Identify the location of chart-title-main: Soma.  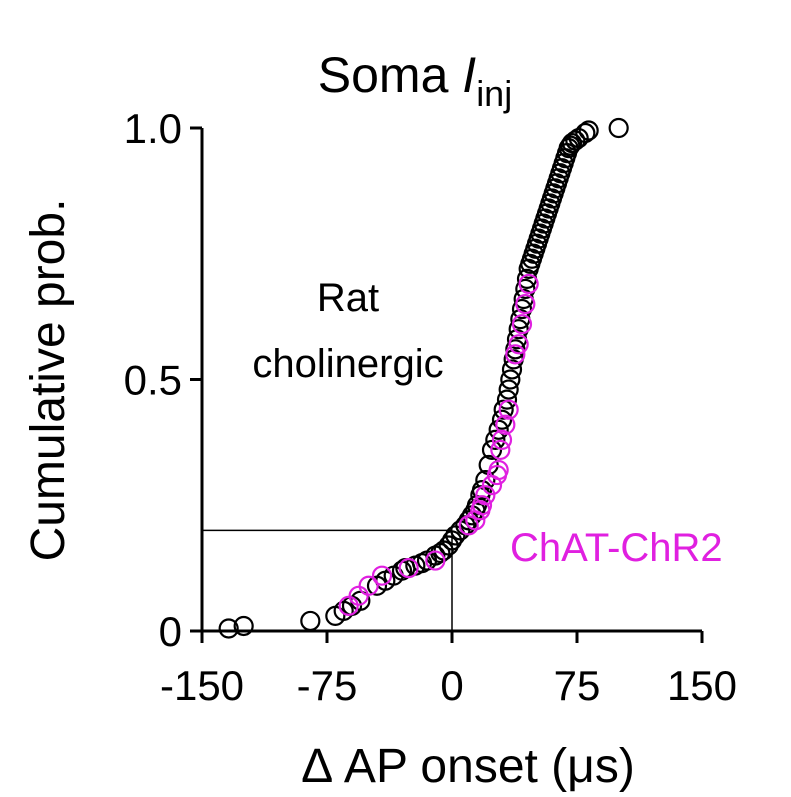
(390, 75).